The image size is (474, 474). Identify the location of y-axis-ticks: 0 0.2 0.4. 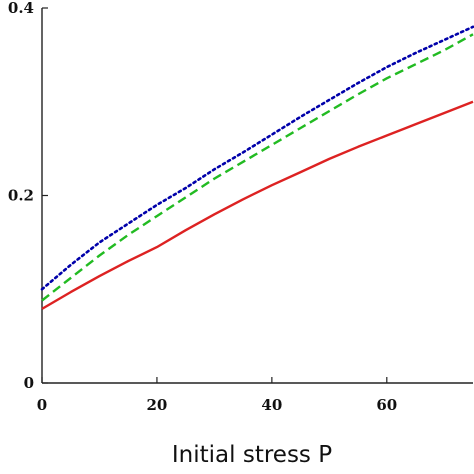
(28, 196).